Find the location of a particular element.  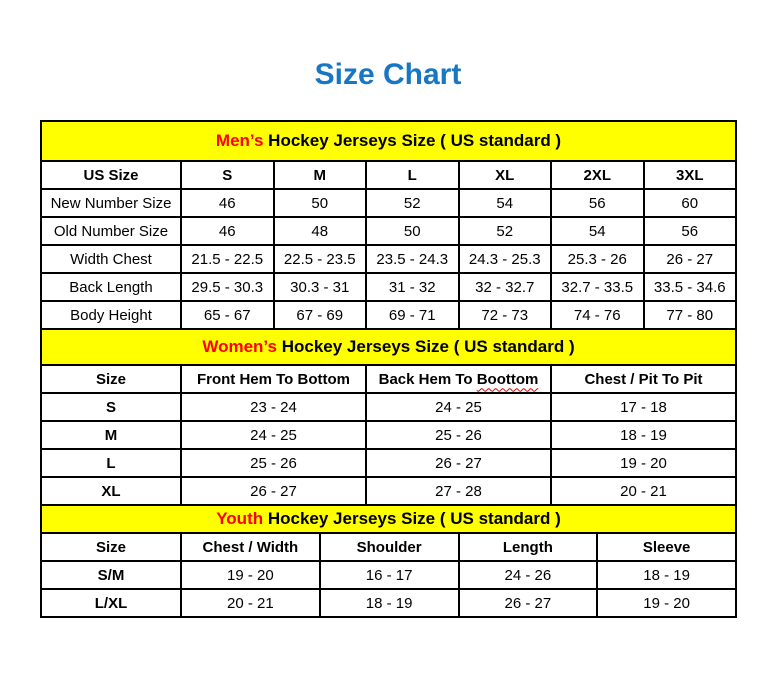

size-cell: 32.7 - 33.5 is located at coordinates (597, 287).